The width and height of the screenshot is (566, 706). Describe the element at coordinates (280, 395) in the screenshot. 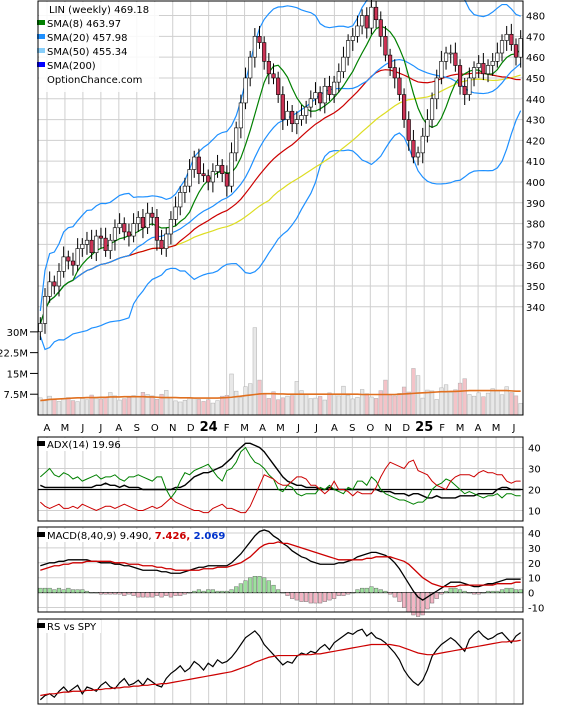

I see `volume-average-line` at that location.